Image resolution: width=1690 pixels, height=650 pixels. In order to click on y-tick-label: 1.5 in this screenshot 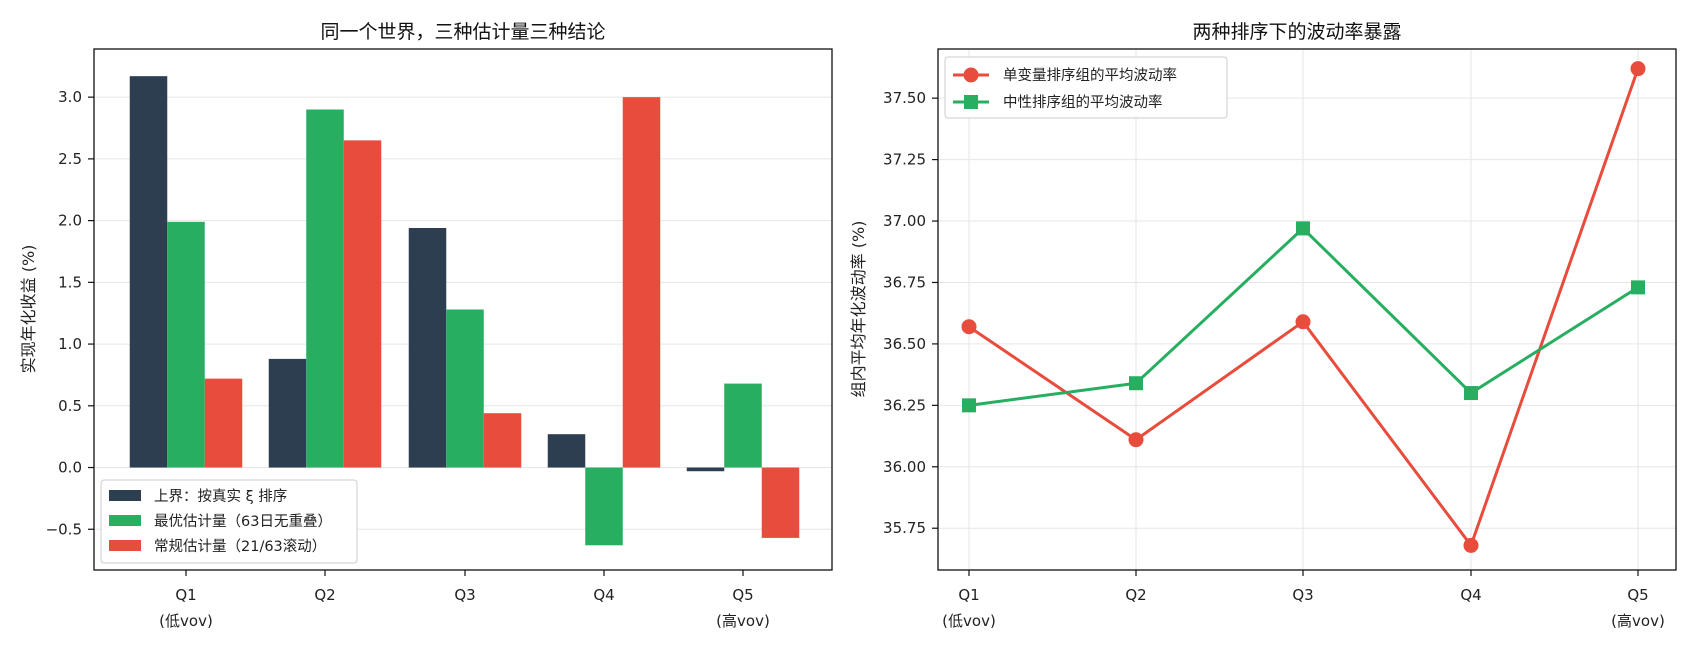, I will do `click(70, 282)`.